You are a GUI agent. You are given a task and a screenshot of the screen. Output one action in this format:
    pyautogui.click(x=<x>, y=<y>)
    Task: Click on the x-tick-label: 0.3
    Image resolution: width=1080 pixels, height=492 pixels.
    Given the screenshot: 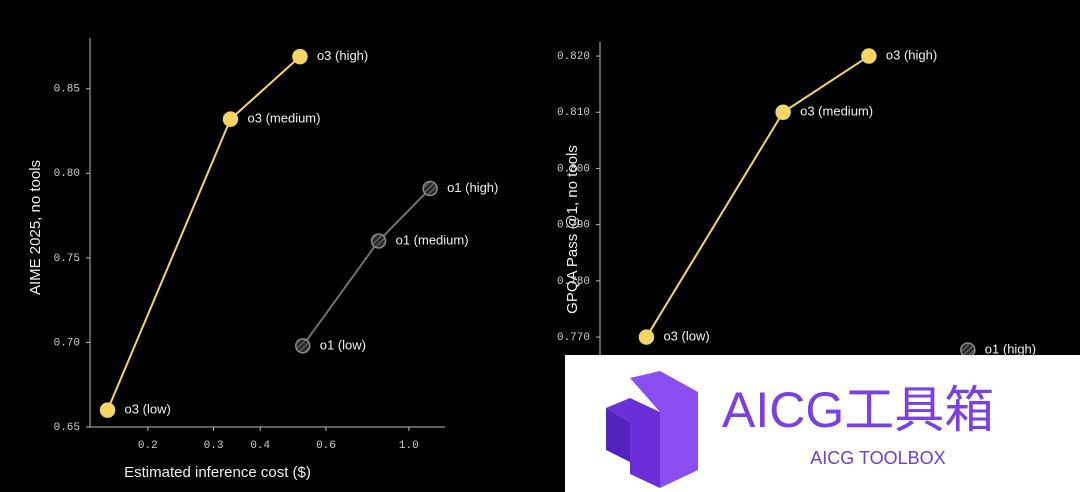 What is the action you would take?
    pyautogui.click(x=214, y=446)
    